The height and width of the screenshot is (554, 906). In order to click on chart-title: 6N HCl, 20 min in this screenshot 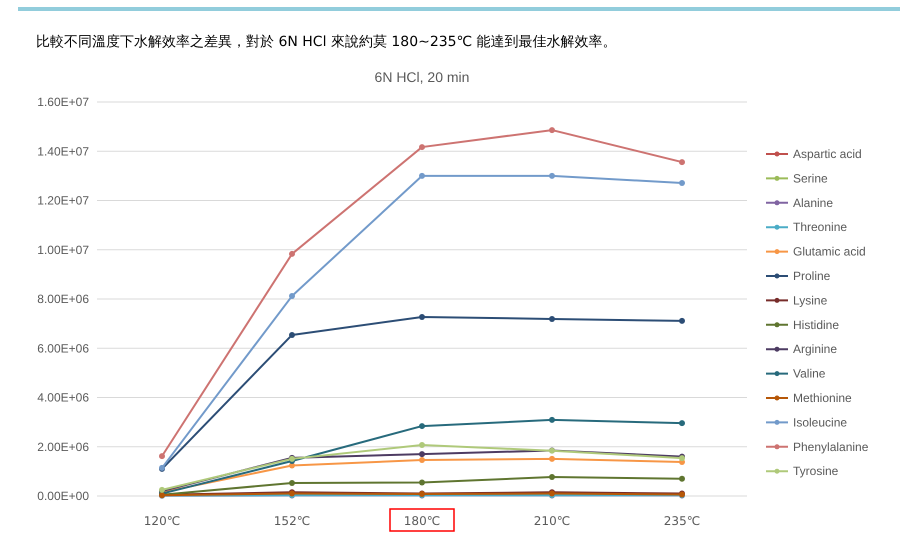, I will do `click(422, 77)`.